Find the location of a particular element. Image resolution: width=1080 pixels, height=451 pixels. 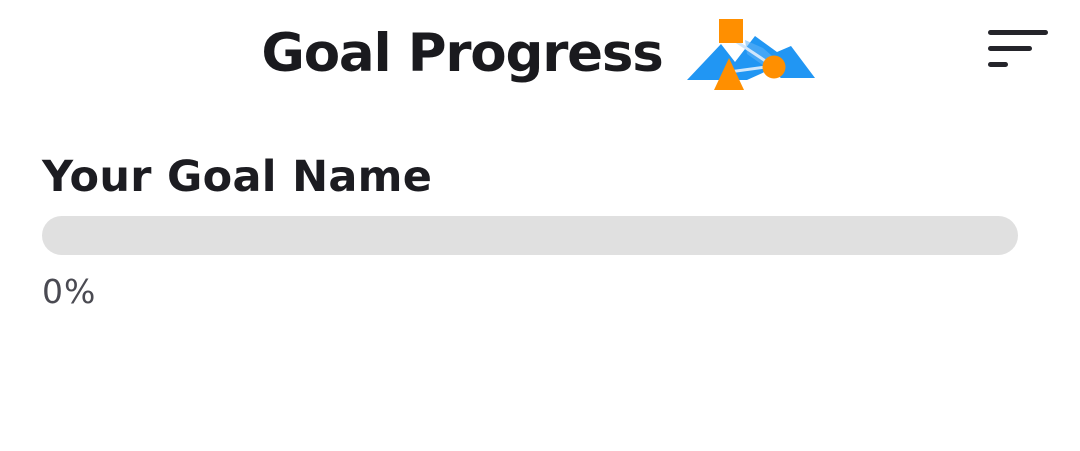

goal-progress-bar is located at coordinates (530, 235).